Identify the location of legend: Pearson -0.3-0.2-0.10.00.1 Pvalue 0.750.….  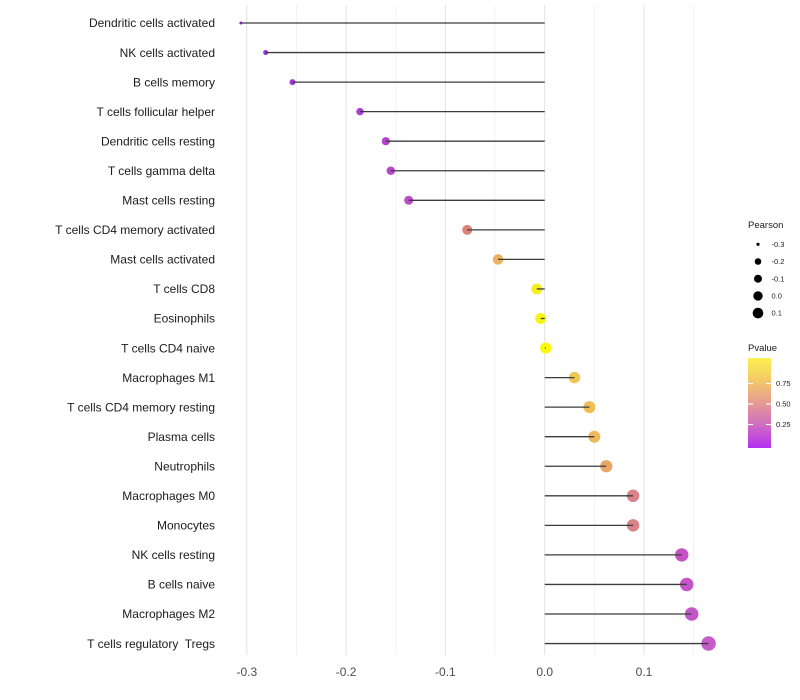
(769, 334).